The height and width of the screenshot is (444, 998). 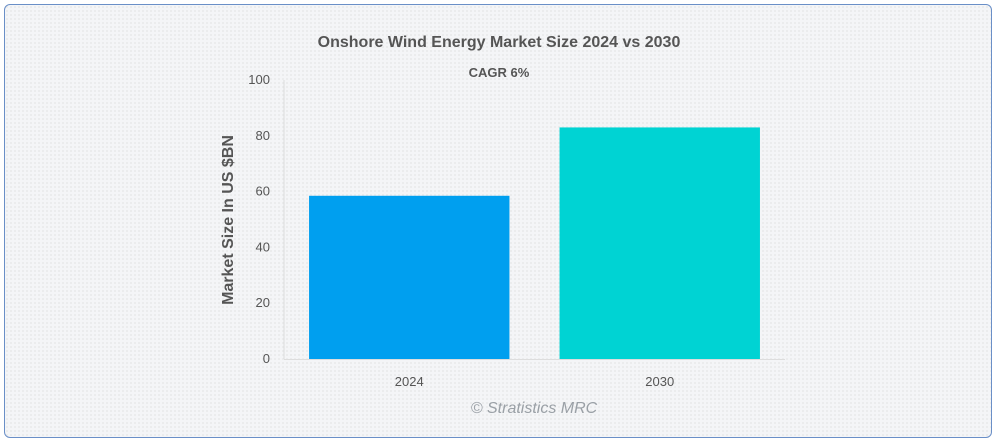 I want to click on y-tick-label: 20, so click(x=263, y=302).